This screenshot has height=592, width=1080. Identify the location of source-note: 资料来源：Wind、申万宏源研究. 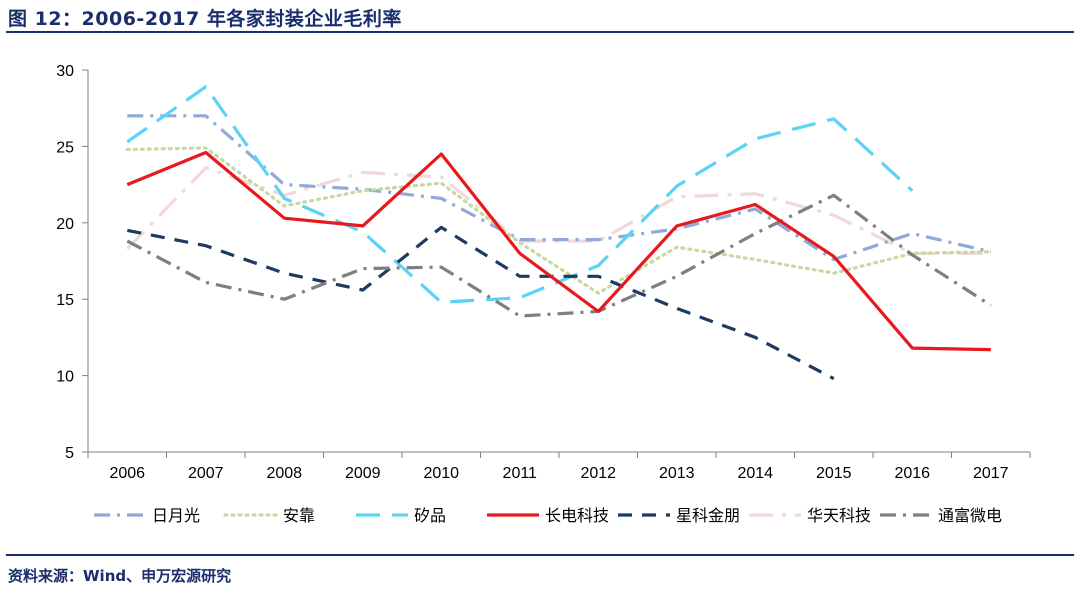
(120, 576).